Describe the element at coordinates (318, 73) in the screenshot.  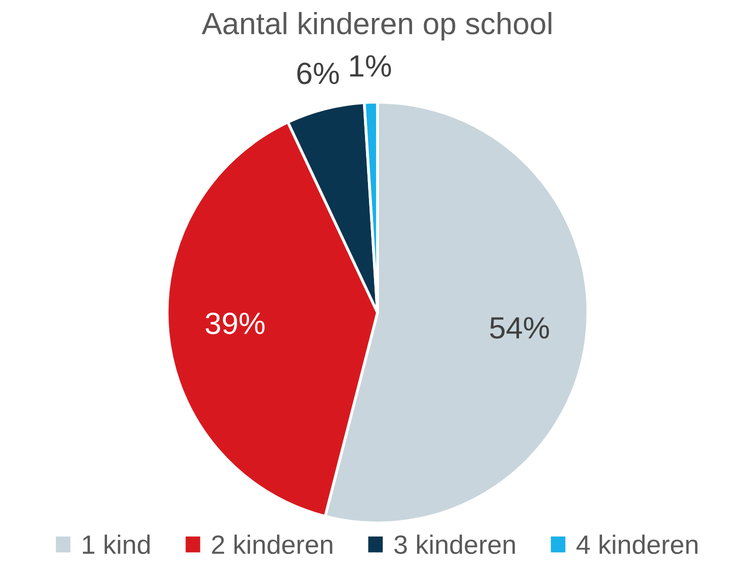
I see `data-label: 6%` at that location.